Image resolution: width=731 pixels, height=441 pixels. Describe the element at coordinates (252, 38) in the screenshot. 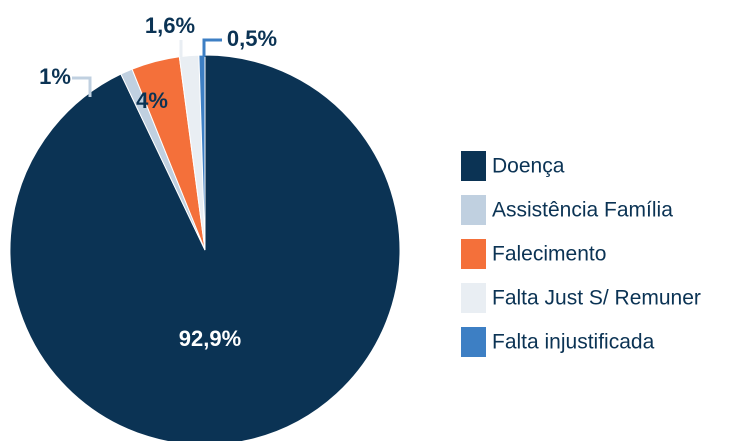

I see `data-label: 0,5%` at that location.